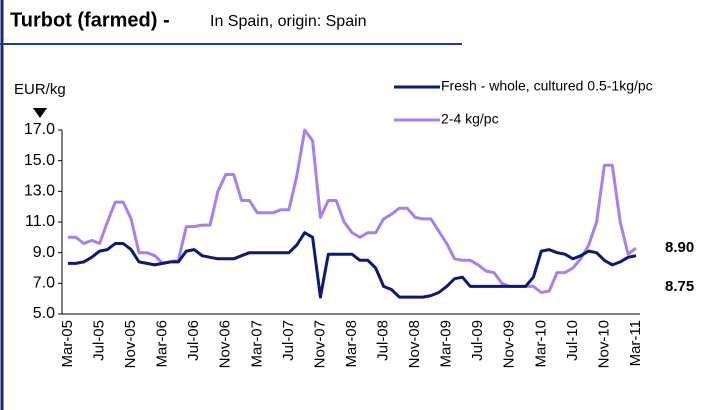 The image size is (721, 410). What do you see at coordinates (225, 344) in the screenshot?
I see `x-tick-label: Nov-06` at bounding box center [225, 344].